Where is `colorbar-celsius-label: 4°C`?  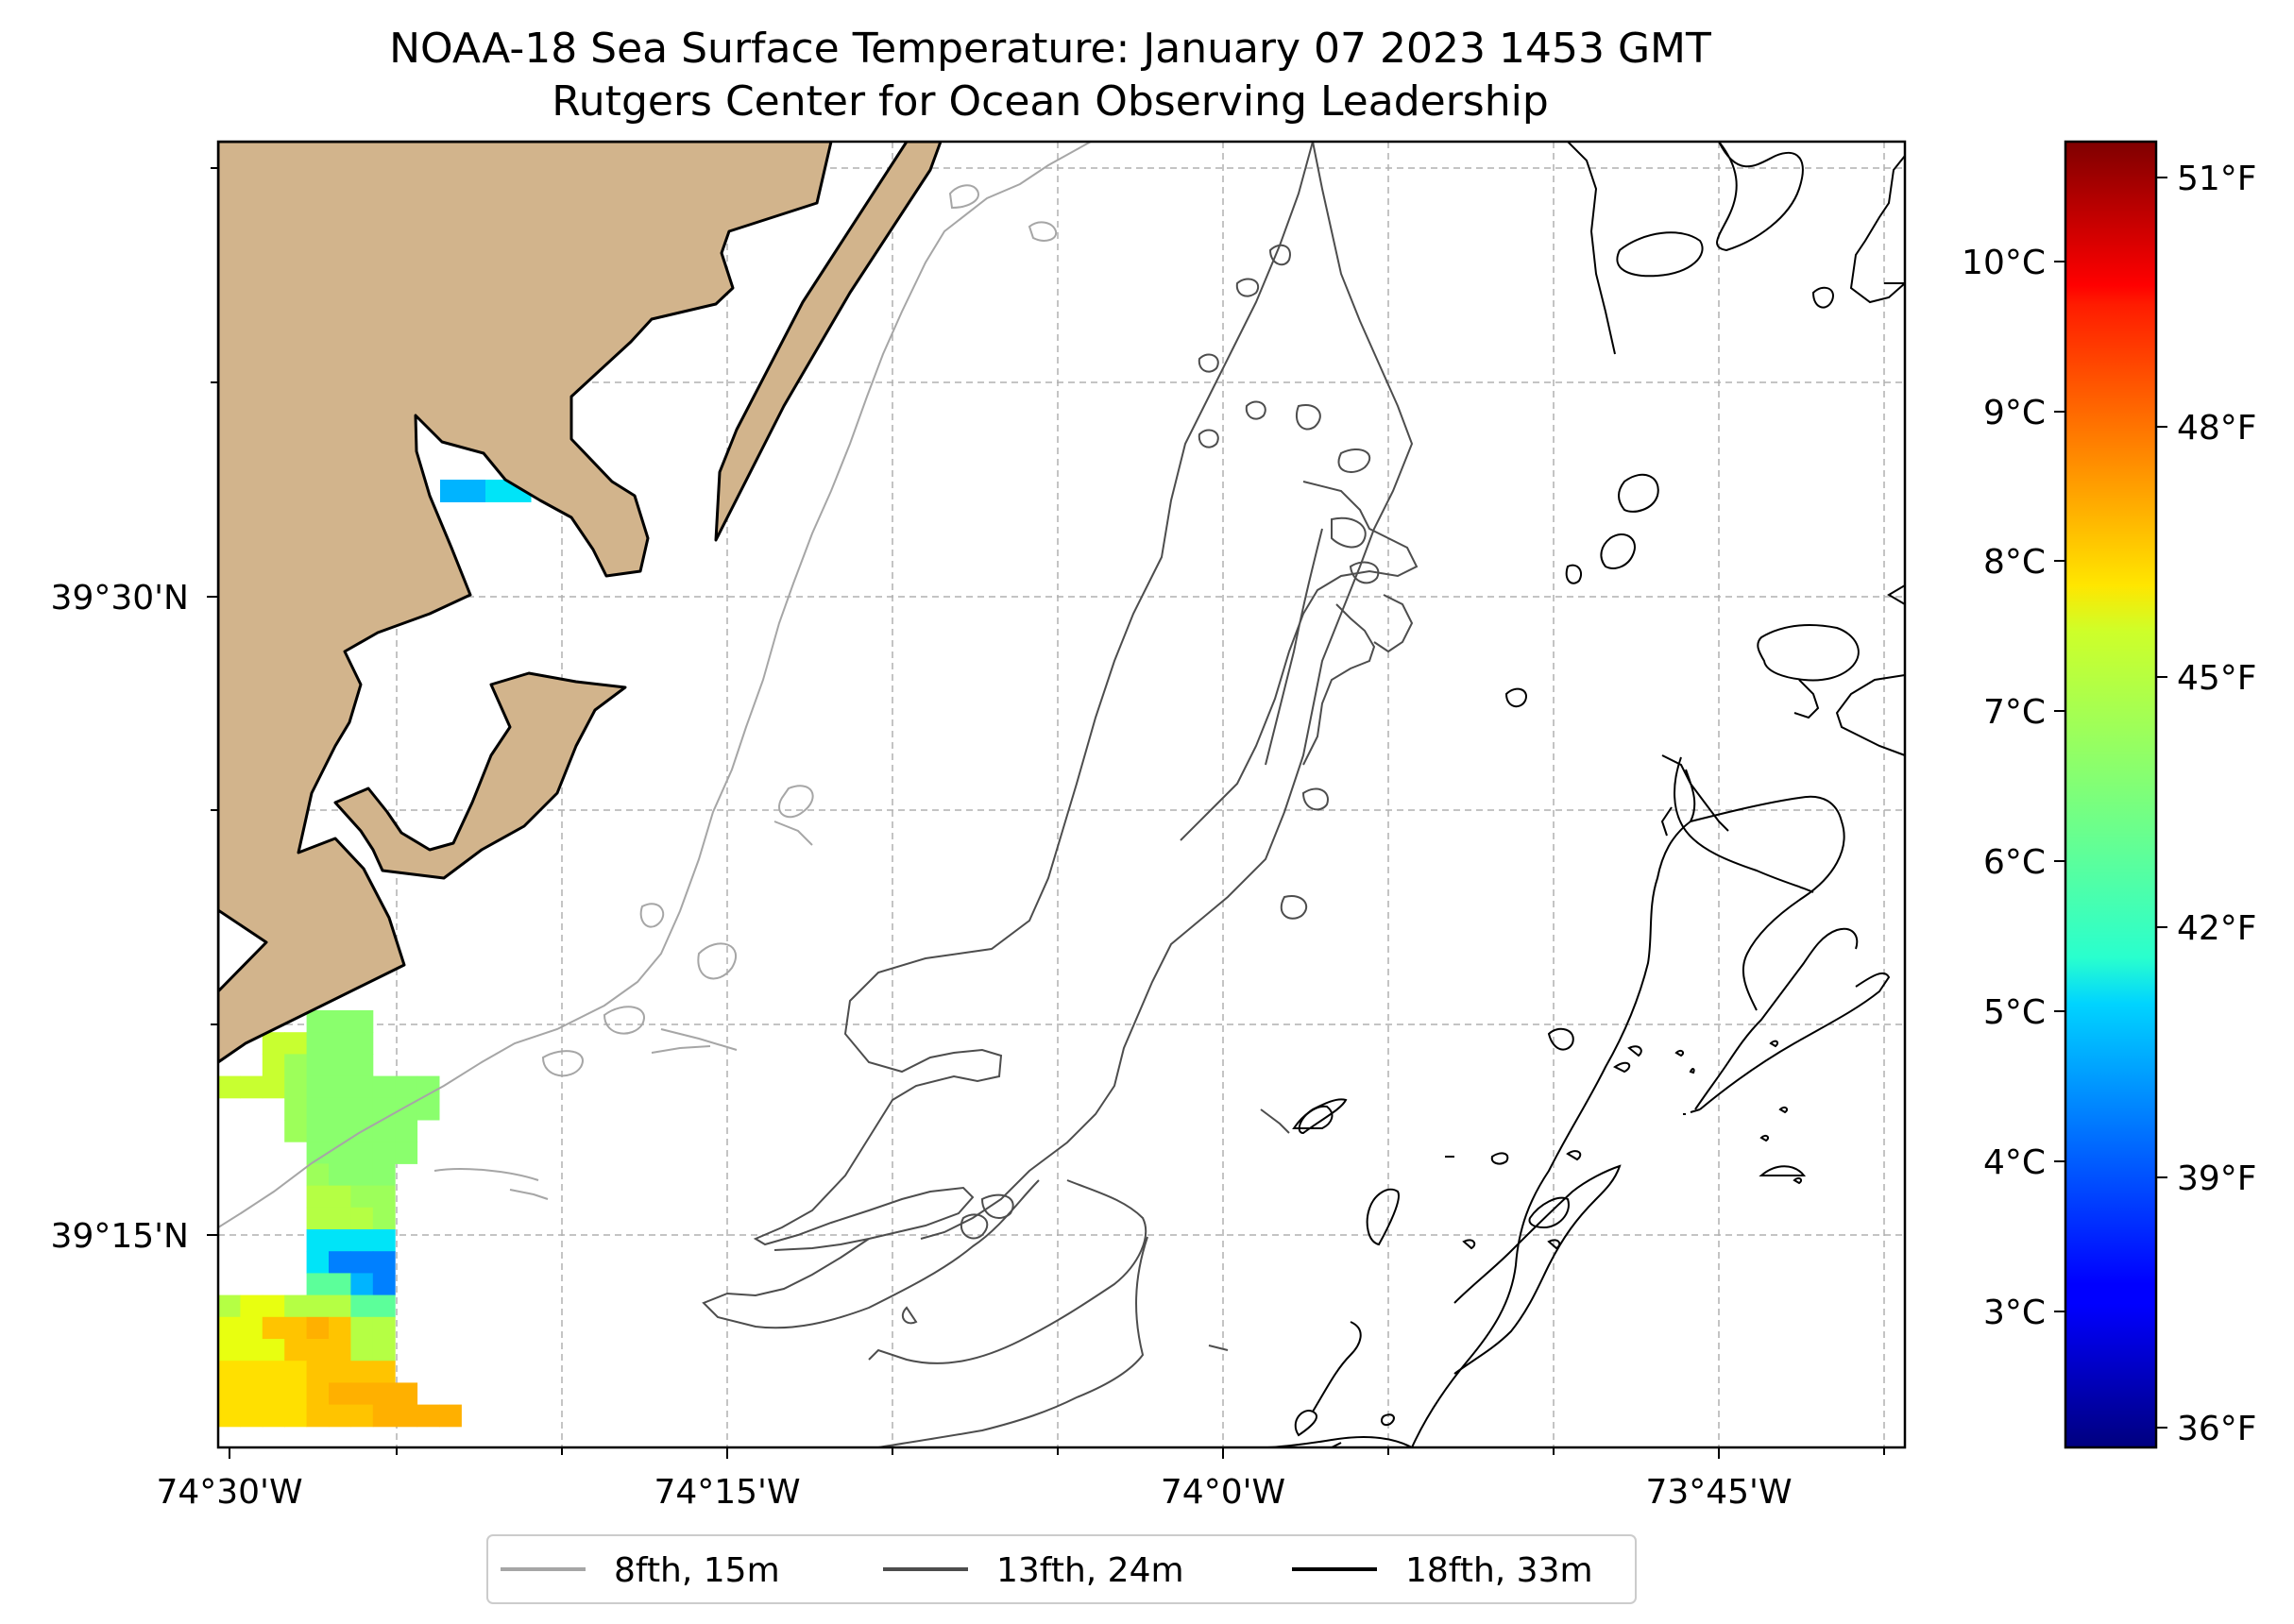
colorbar-celsius-label: 4°C is located at coordinates (2014, 1162).